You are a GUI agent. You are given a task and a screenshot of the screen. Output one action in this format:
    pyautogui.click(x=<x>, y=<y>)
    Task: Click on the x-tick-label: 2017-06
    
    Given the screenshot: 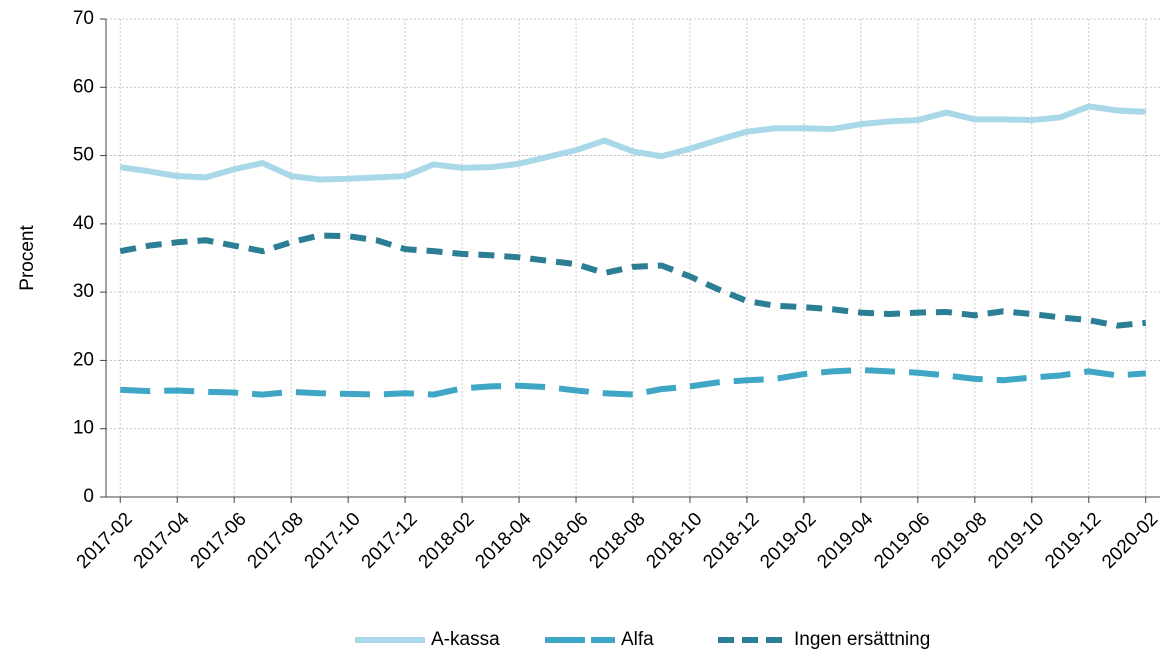 What is the action you would take?
    pyautogui.click(x=219, y=541)
    